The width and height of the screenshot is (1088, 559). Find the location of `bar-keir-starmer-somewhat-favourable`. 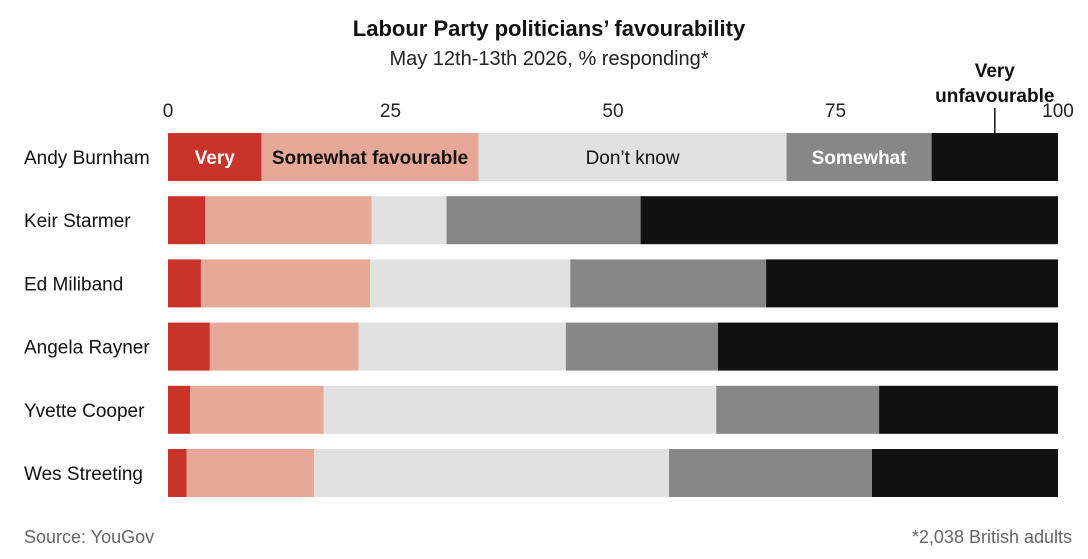

bar-keir-starmer-somewhat-favourable is located at coordinates (288, 220).